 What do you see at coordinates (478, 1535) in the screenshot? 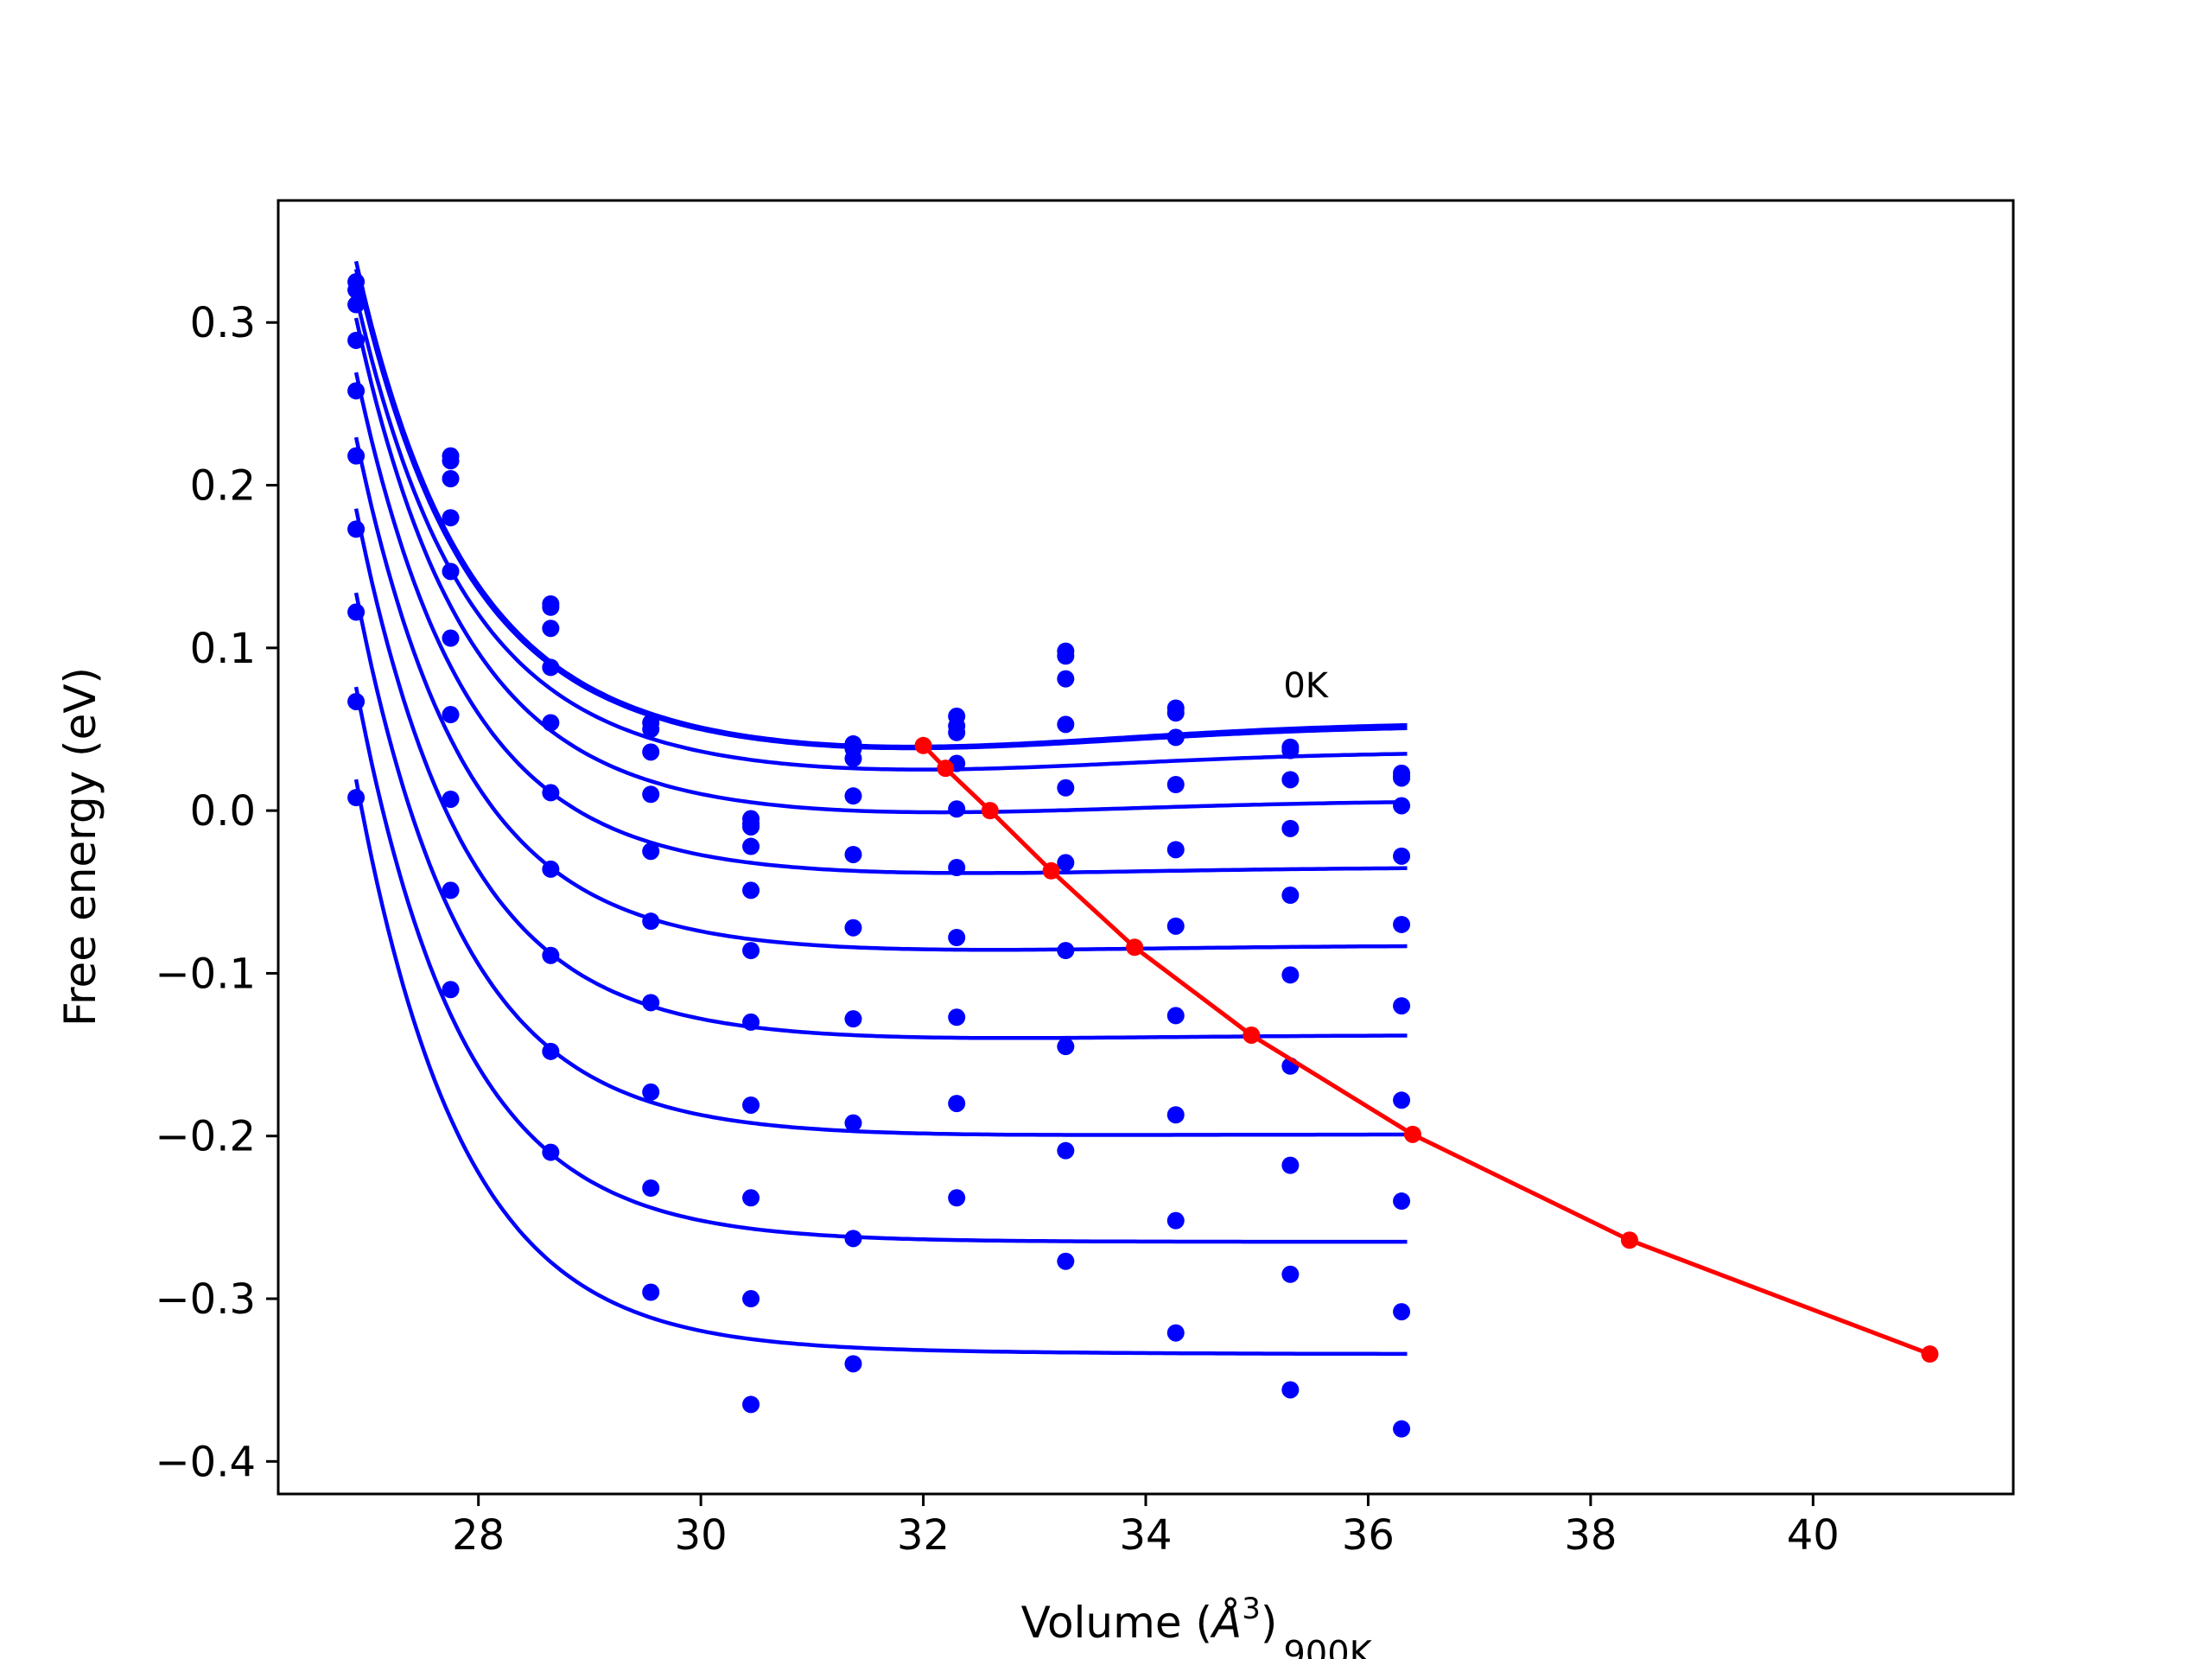
I see `x-tick-label-0: 28` at bounding box center [478, 1535].